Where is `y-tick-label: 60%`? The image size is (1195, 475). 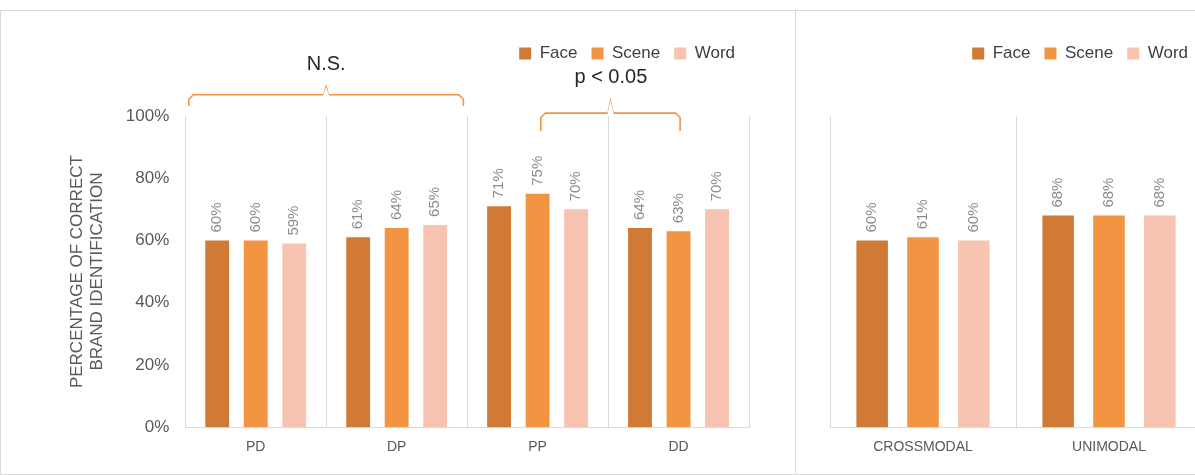 y-tick-label: 60% is located at coordinates (152, 240).